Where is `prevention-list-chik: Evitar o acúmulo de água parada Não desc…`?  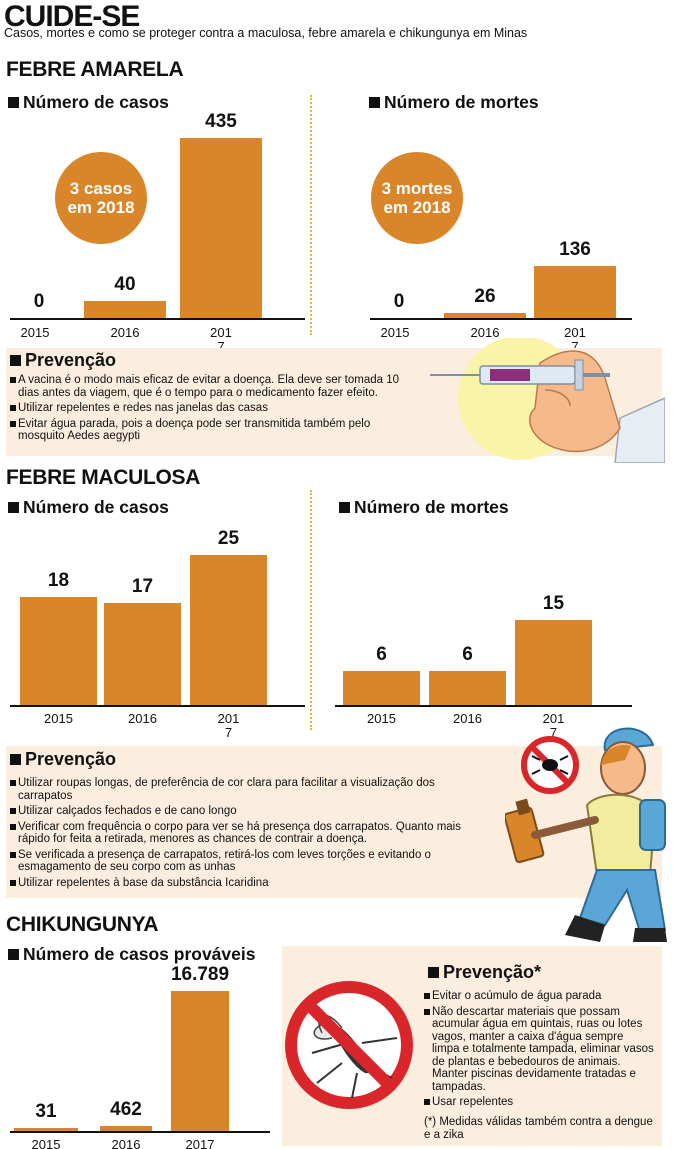
prevention-list-chik: Evitar o acúmulo de água parada Não desc… is located at coordinates (539, 1051).